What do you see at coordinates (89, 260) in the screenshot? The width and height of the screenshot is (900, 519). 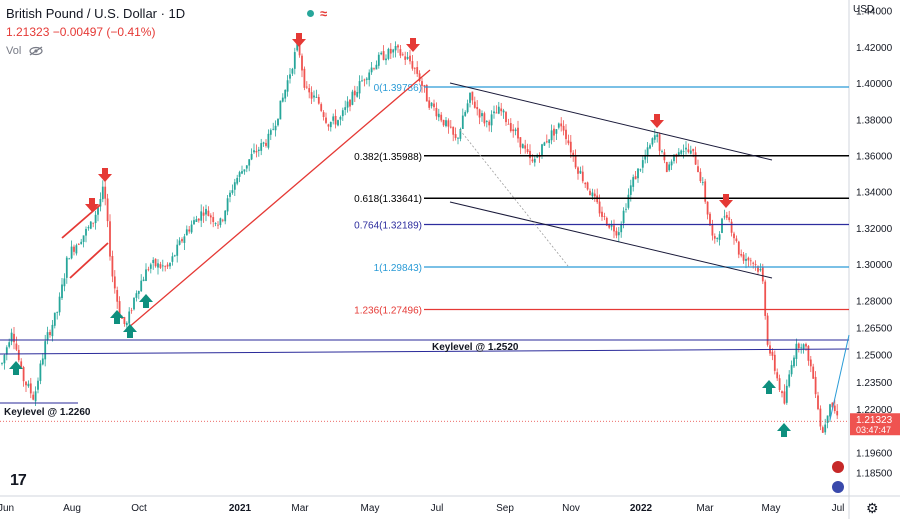 I see `channel-line-lower` at bounding box center [89, 260].